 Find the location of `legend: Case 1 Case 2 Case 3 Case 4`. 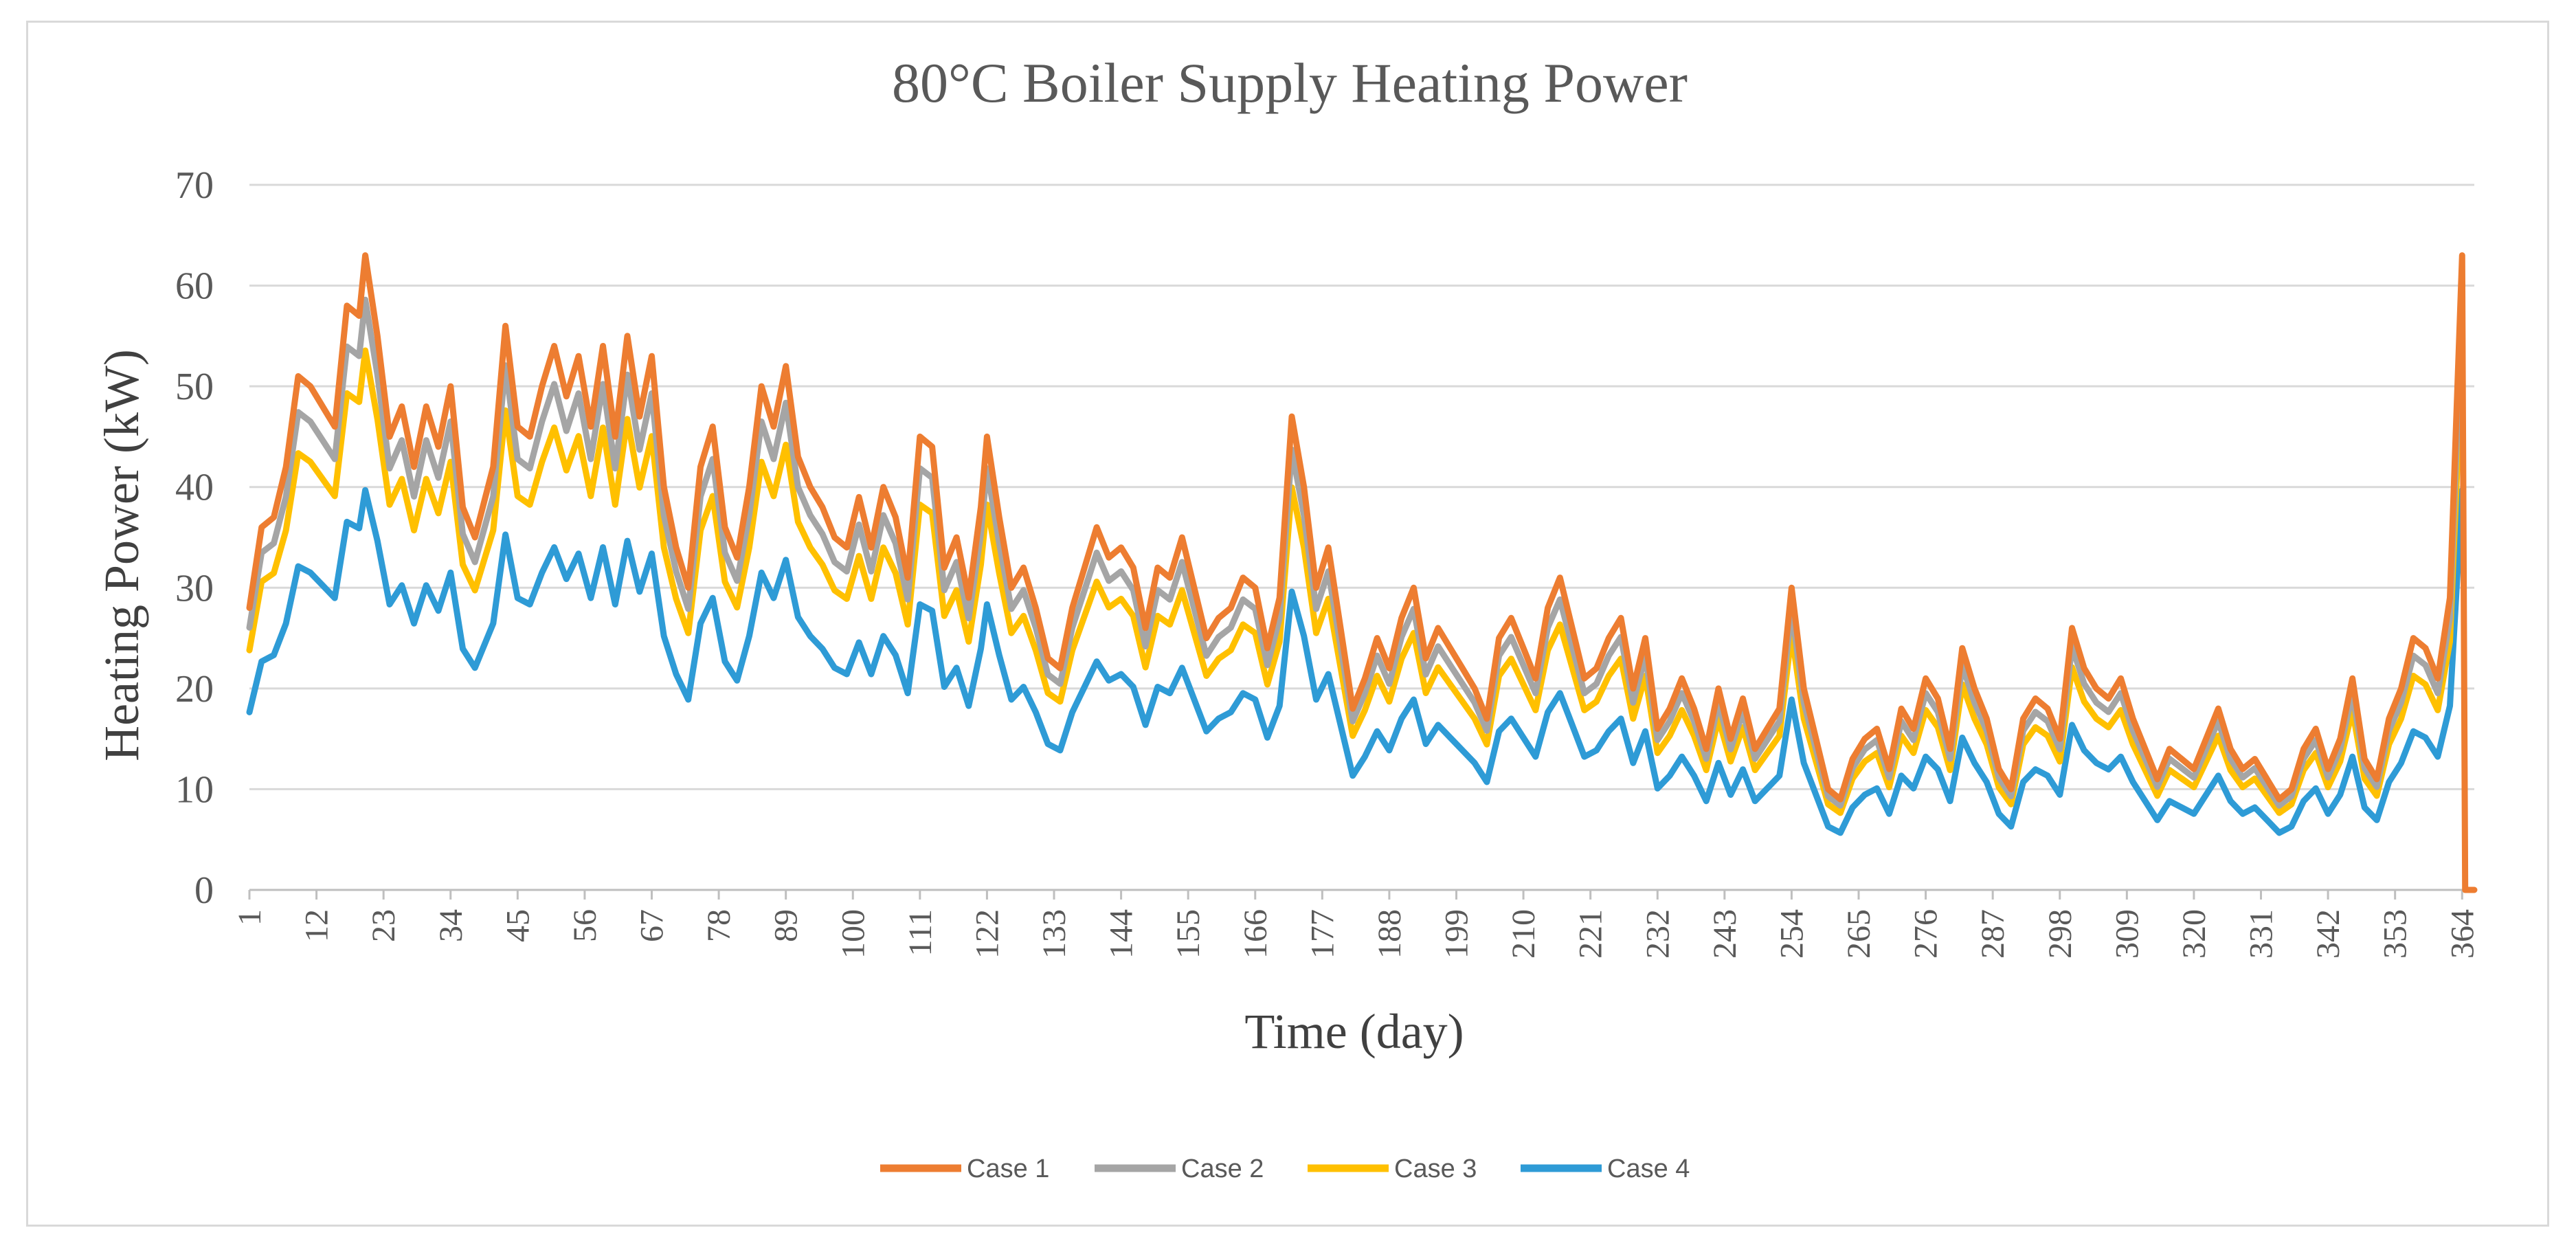

legend: Case 1 Case 2 Case 3 Case 4 is located at coordinates (1285, 1168).